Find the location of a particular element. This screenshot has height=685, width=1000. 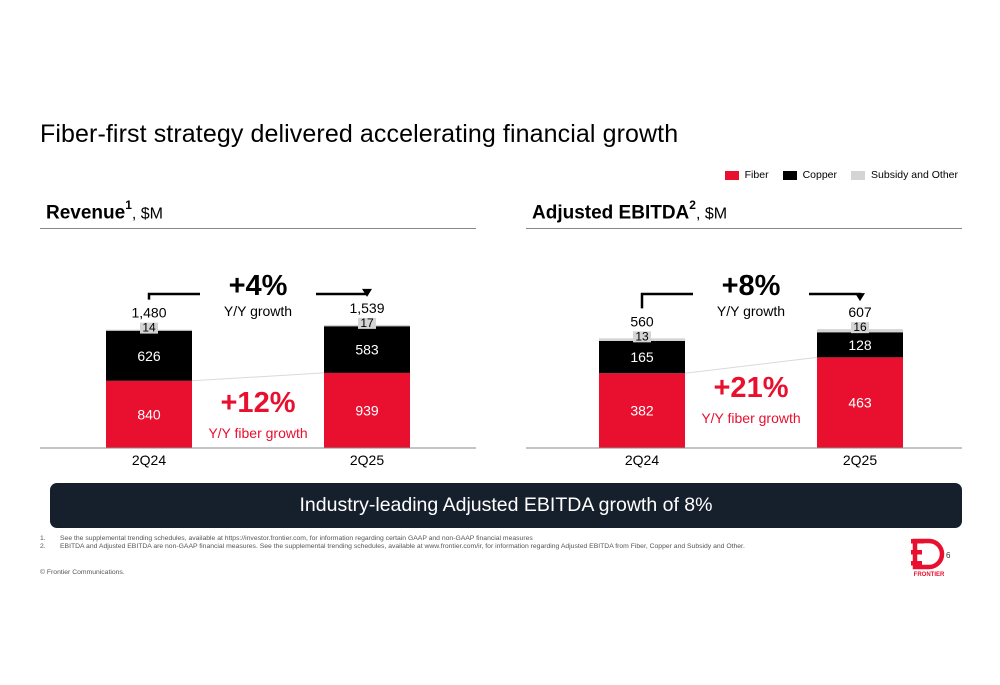

revenue-label-copper-2Q25: 583 is located at coordinates (367, 350).